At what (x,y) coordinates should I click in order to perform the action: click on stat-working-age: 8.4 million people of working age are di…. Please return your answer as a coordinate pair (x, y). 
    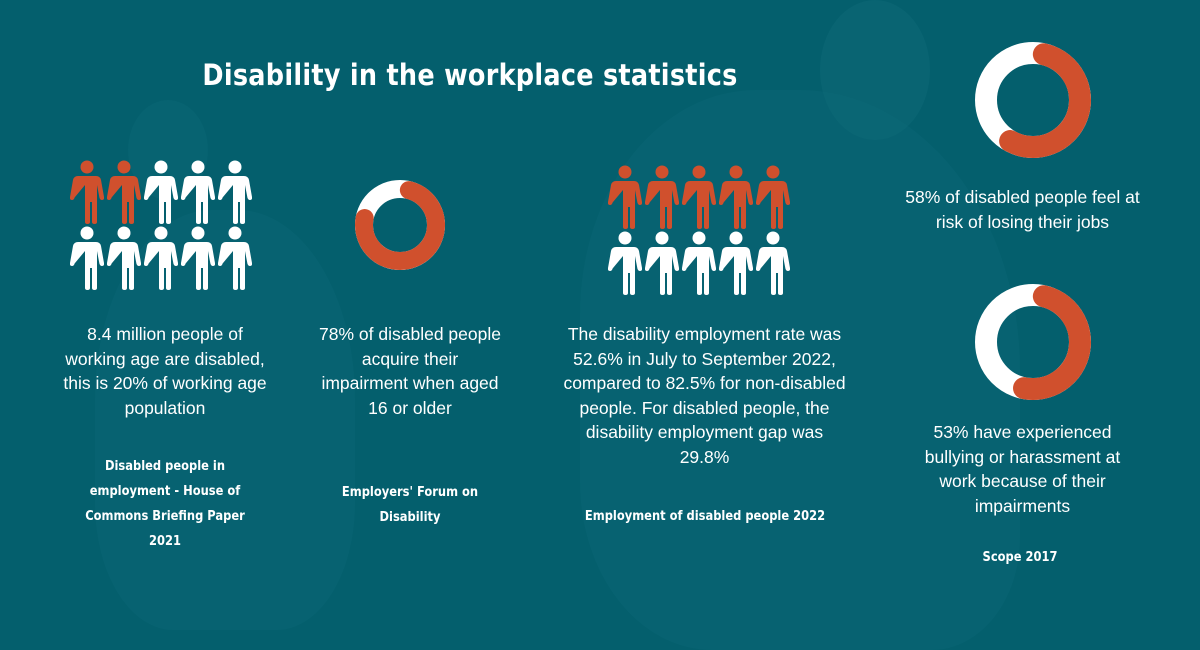
    Looking at the image, I should click on (165, 371).